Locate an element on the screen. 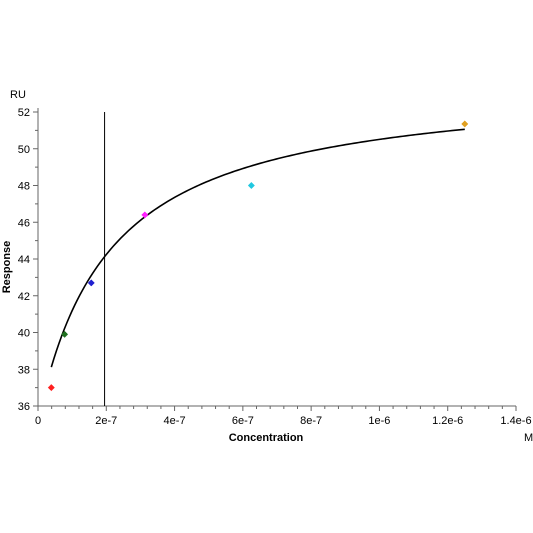  y-tick-label: 44 is located at coordinates (24, 260).